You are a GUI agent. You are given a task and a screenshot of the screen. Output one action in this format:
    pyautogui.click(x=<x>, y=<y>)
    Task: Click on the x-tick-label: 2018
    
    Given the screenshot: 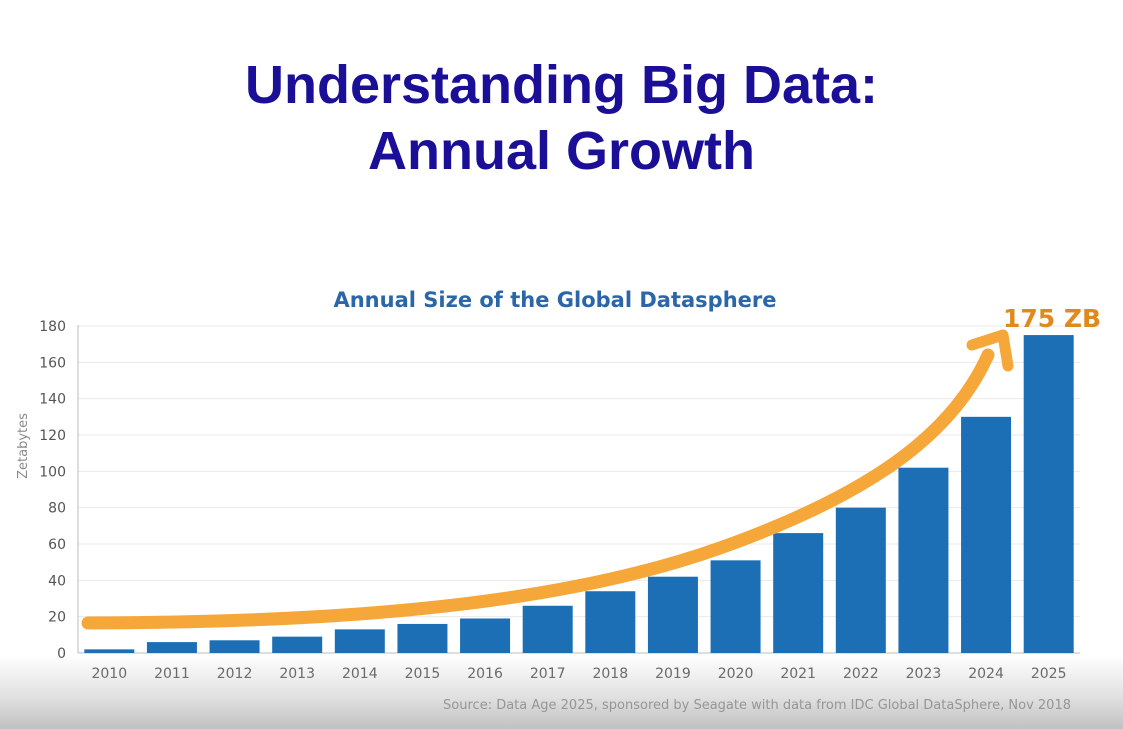 What is the action you would take?
    pyautogui.click(x=610, y=674)
    